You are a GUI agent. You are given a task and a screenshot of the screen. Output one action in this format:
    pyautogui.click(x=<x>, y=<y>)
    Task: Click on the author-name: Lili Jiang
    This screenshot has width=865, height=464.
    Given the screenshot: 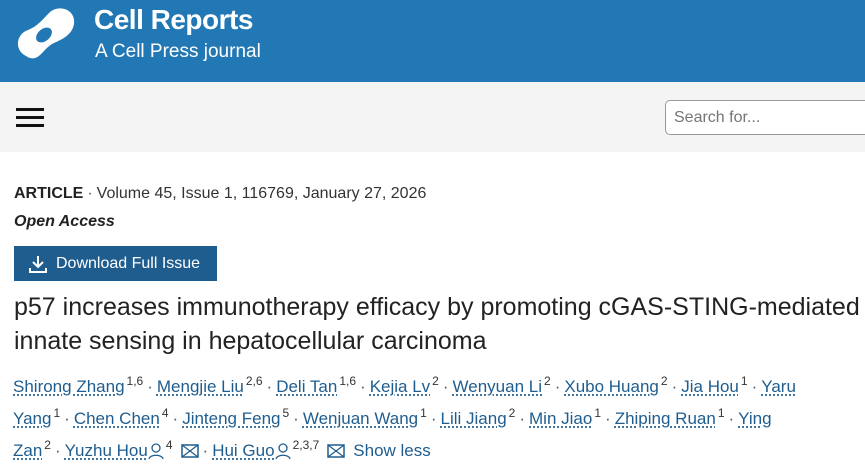 What is the action you would take?
    pyautogui.click(x=473, y=418)
    